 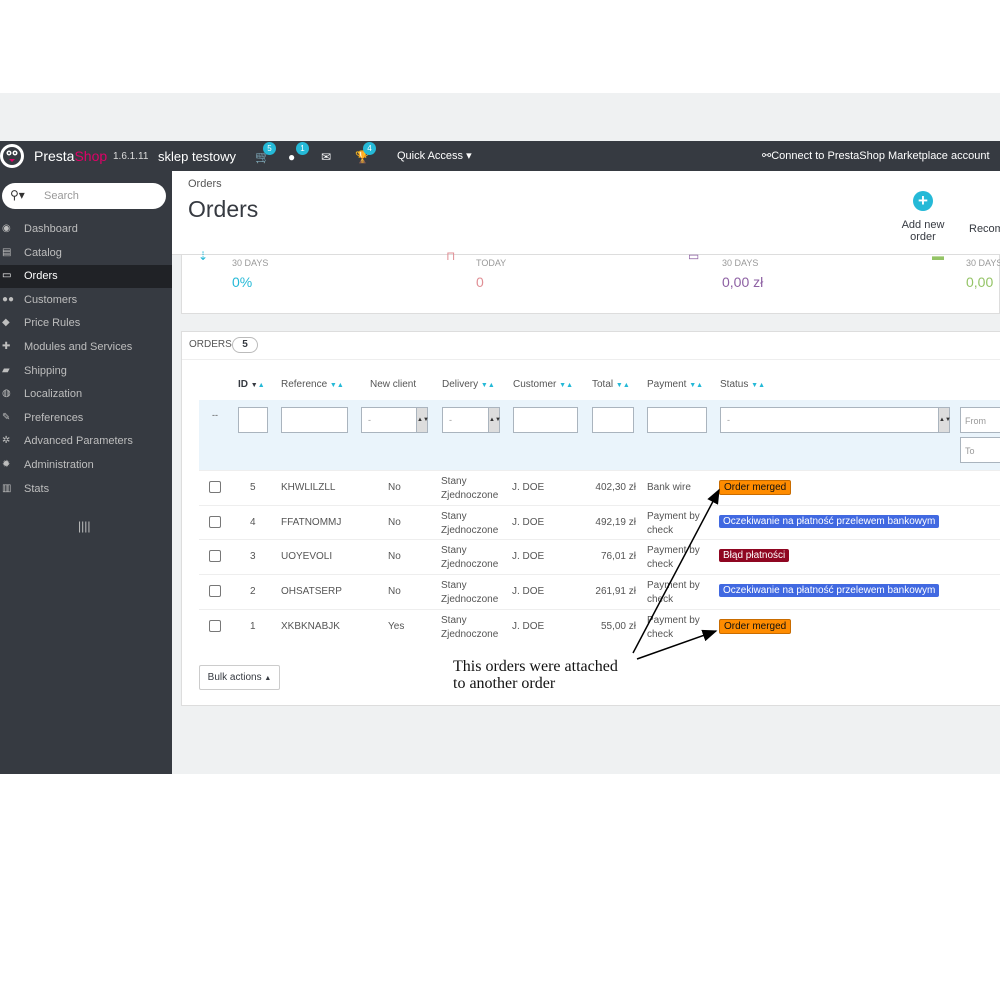 I want to click on sidebar-item-label: Dashboard, so click(x=51, y=229).